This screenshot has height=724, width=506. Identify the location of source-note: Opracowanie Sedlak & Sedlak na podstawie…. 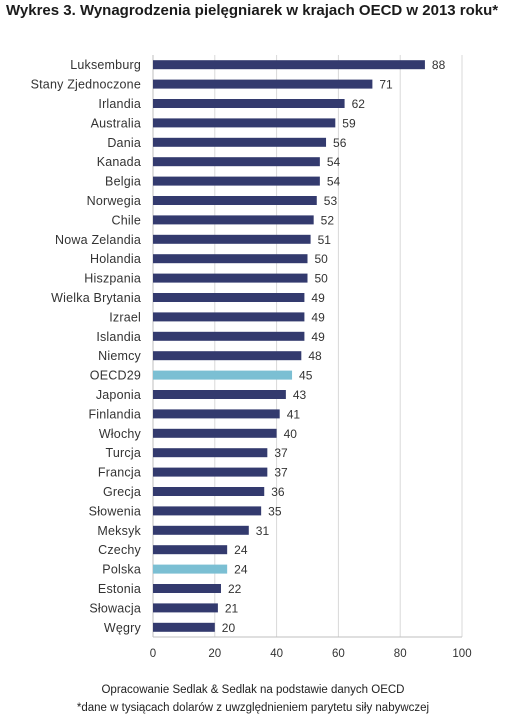
(253, 690).